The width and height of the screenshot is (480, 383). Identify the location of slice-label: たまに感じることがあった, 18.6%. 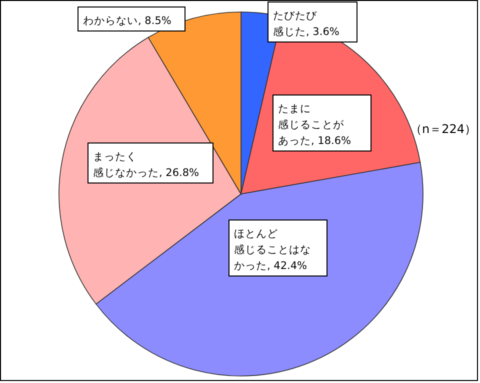
(315, 125).